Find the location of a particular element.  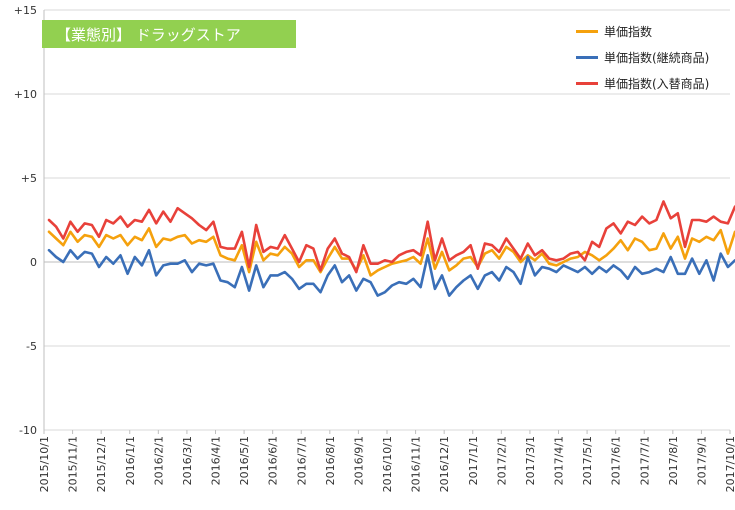

legend-item: 単価指数(入替商品) is located at coordinates (642, 83).